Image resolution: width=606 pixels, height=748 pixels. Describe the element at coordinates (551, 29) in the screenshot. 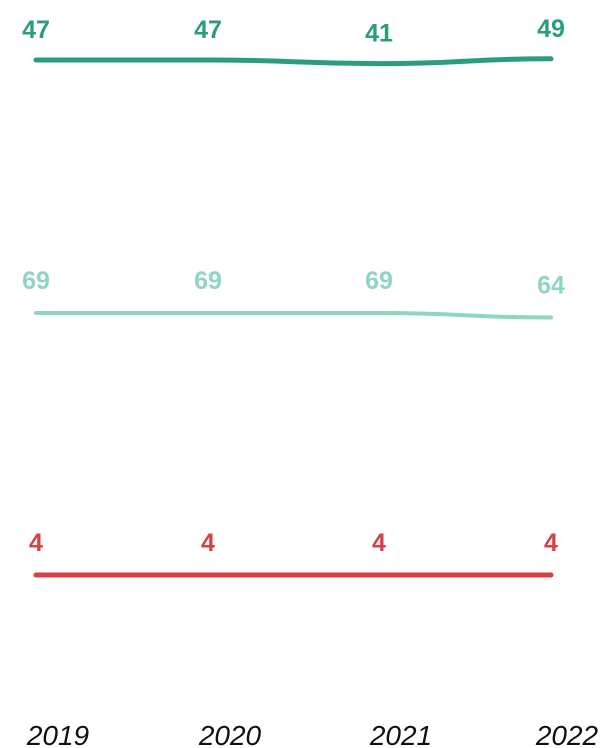

I see `data-label: 49` at that location.